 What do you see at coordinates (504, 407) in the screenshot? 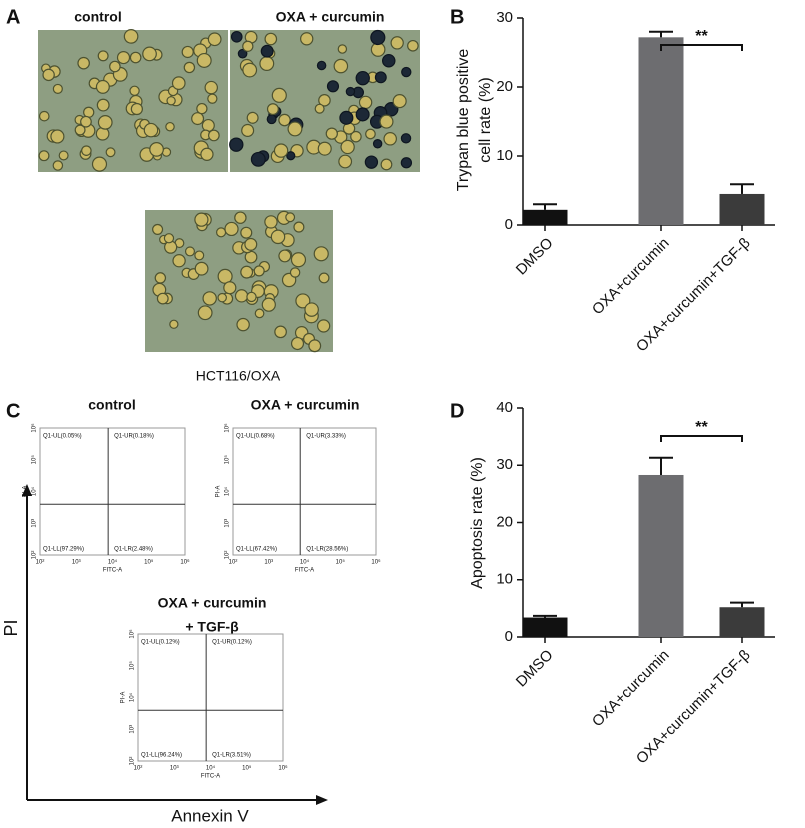
I see `y-tick-label: 40` at bounding box center [504, 407].